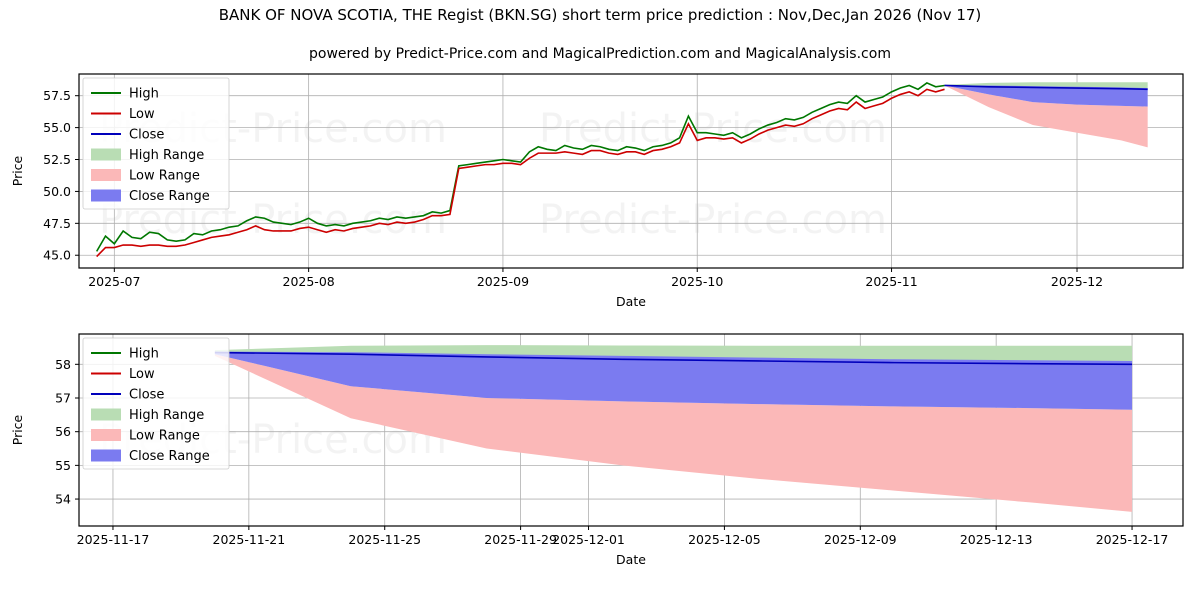  What do you see at coordinates (114, 281) in the screenshot?
I see `x-tick-label: 2025-07` at bounding box center [114, 281].